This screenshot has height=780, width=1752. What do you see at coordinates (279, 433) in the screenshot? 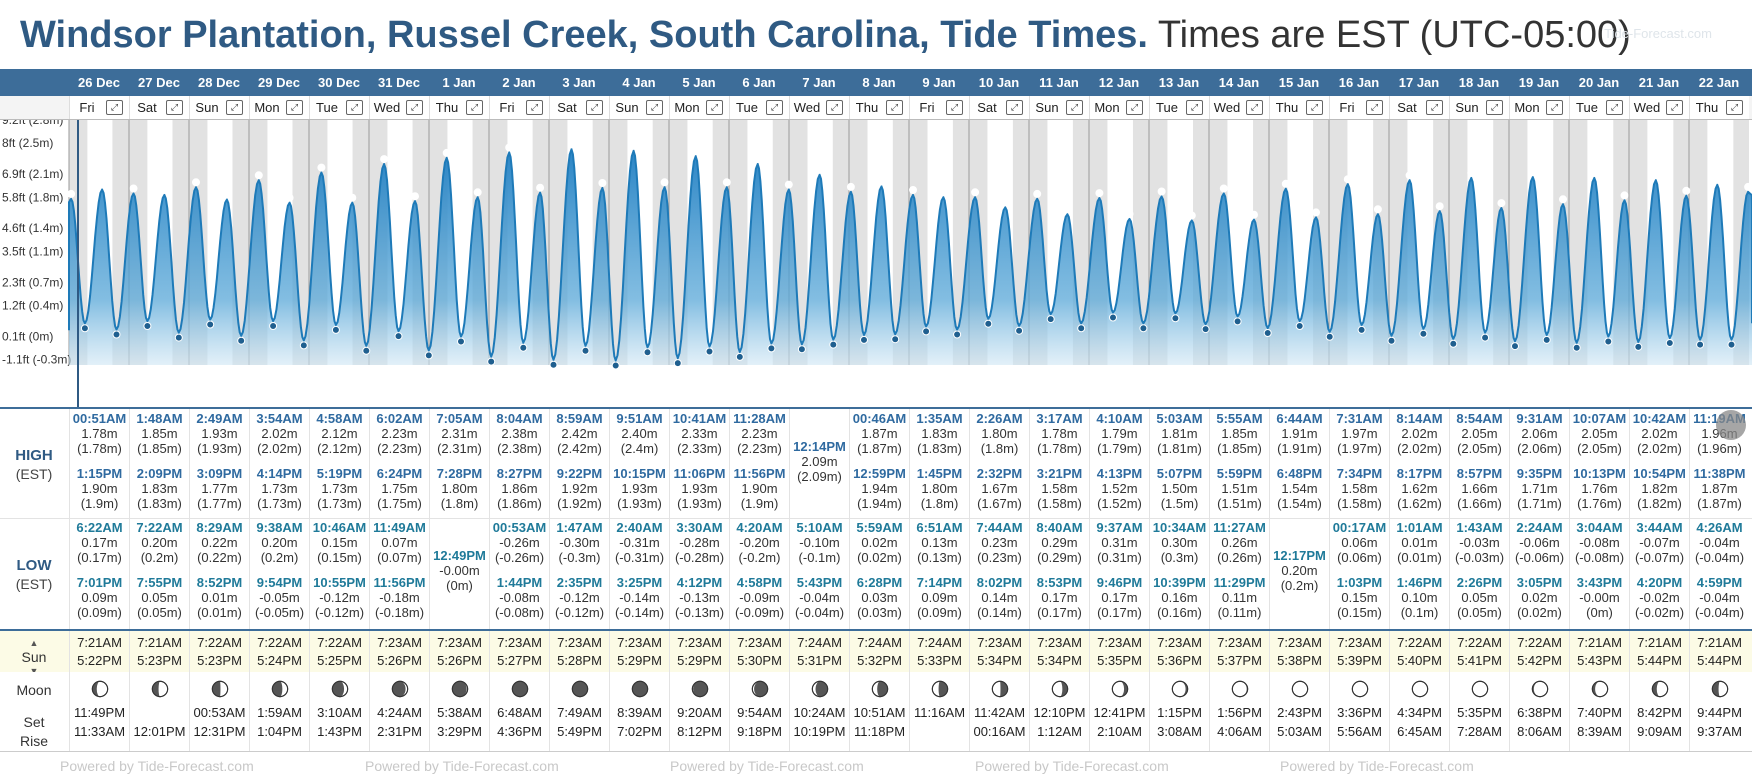
I see `tide-height: 2.02m` at bounding box center [279, 433].